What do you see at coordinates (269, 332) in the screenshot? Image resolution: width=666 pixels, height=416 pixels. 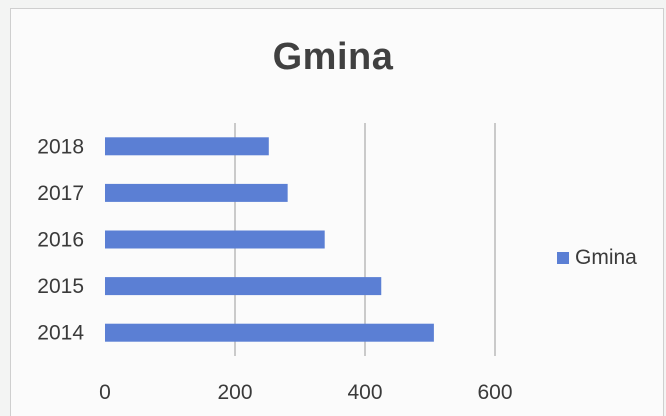 I see `bar-2014` at bounding box center [269, 332].